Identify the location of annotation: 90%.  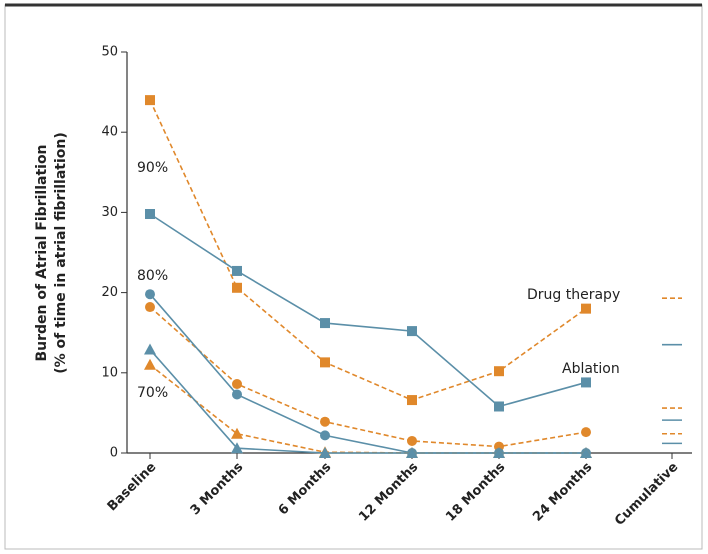
(152, 168).